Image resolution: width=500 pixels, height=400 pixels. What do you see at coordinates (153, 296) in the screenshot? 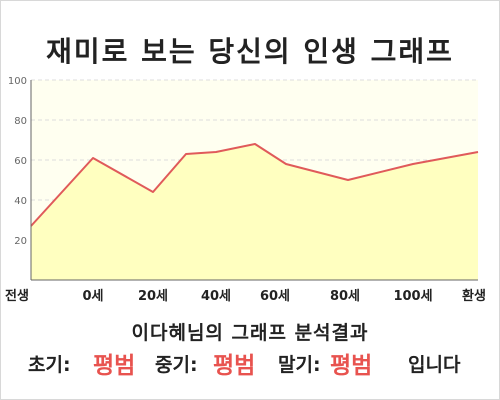
I see `x-tick-label: 20세` at bounding box center [153, 296].